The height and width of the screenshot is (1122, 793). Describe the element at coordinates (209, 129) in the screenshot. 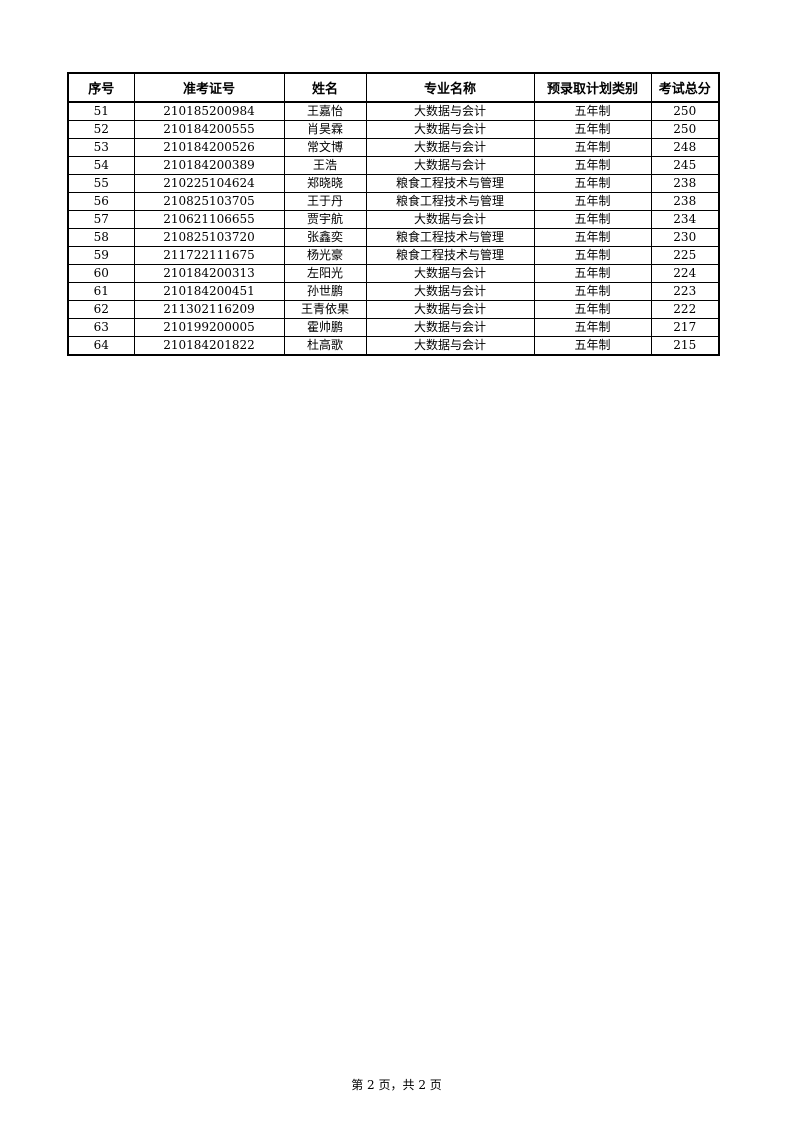

I see `cell-exam-id: 210184200555` at that location.